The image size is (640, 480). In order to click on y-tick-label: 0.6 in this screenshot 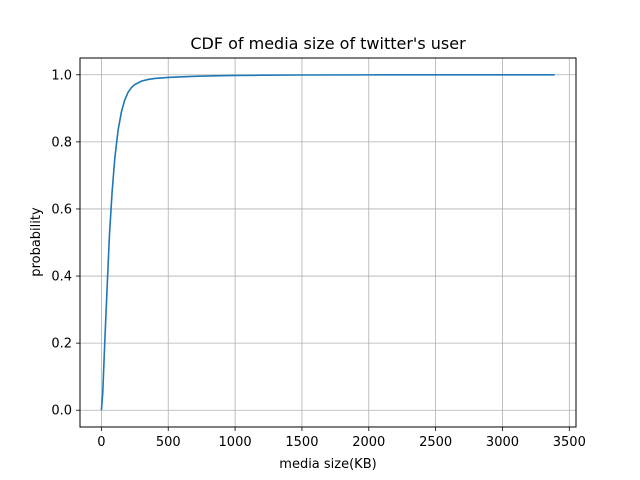, I will do `click(61, 209)`.